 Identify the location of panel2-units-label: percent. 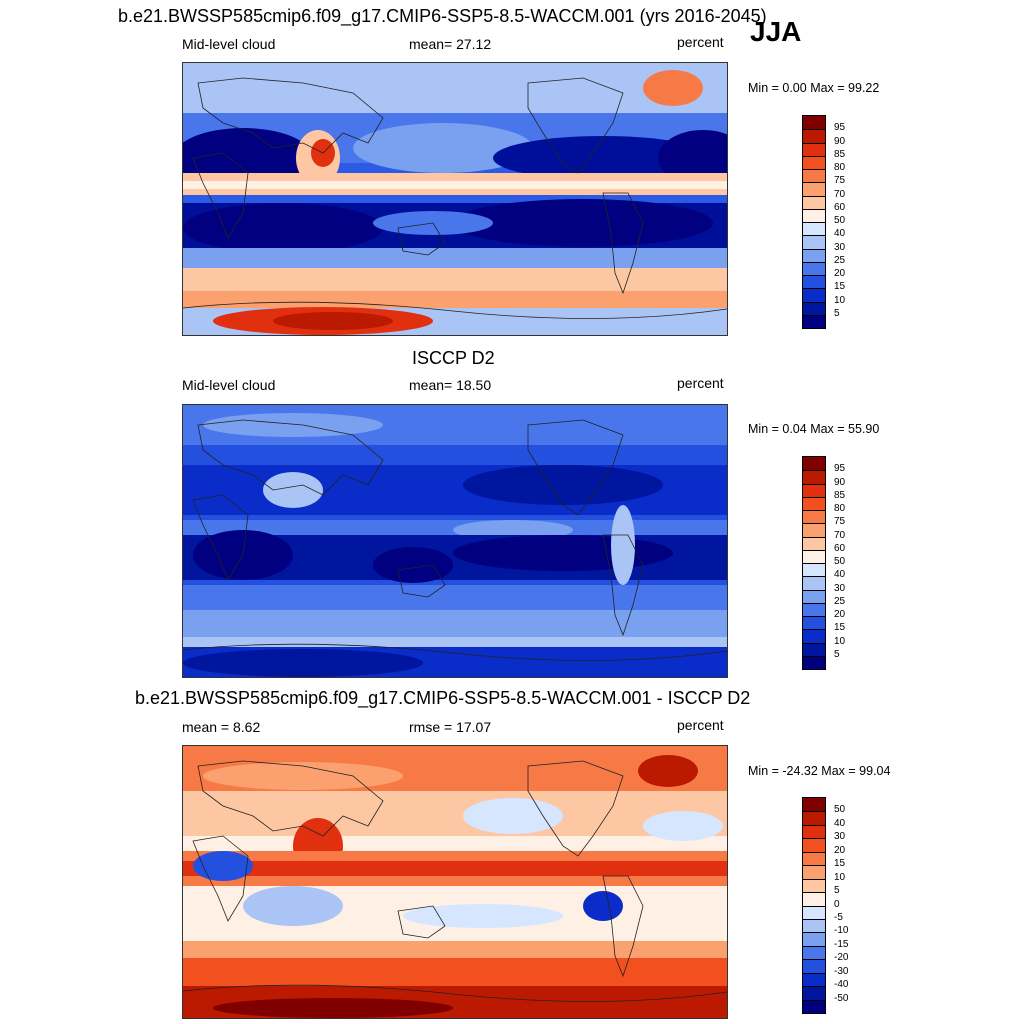
(700, 383).